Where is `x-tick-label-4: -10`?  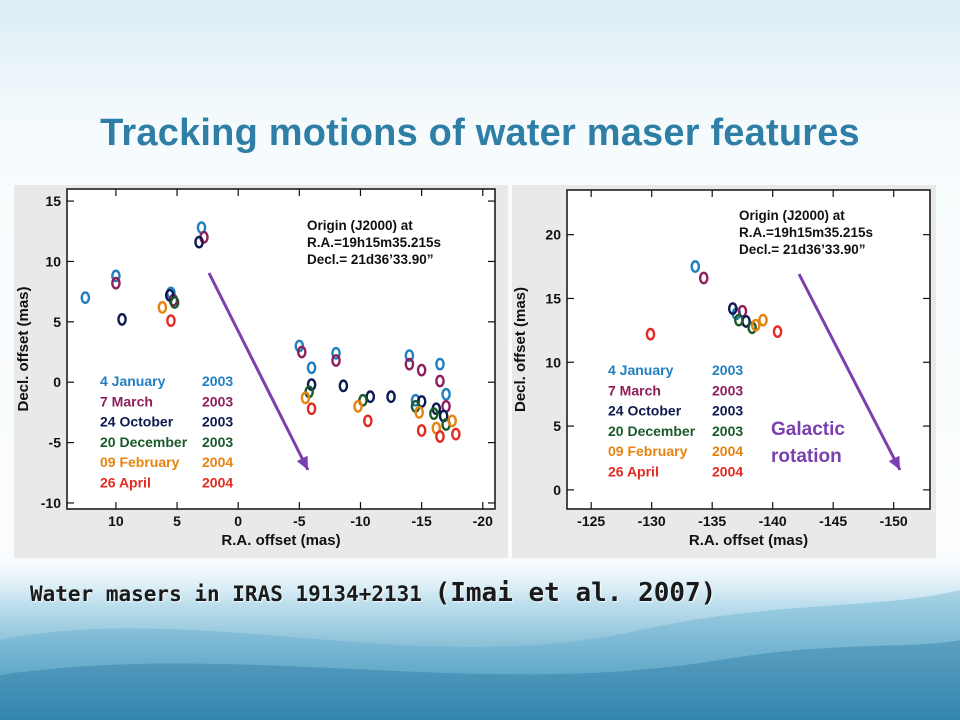
x-tick-label-4: -10 is located at coordinates (360, 521).